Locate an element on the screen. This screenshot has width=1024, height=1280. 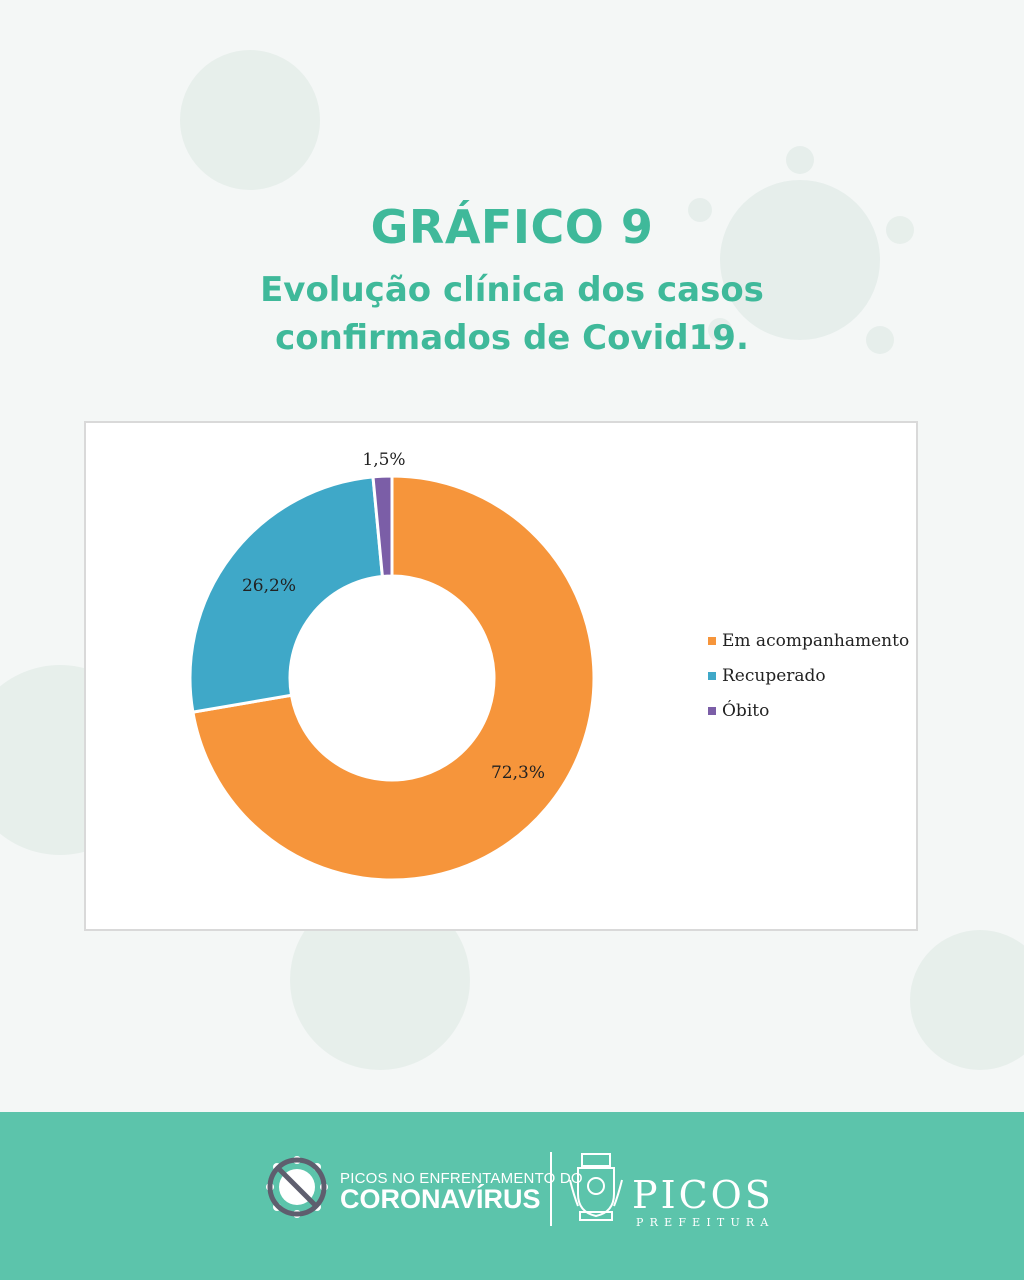
data-label: 26,2% is located at coordinates (269, 586).